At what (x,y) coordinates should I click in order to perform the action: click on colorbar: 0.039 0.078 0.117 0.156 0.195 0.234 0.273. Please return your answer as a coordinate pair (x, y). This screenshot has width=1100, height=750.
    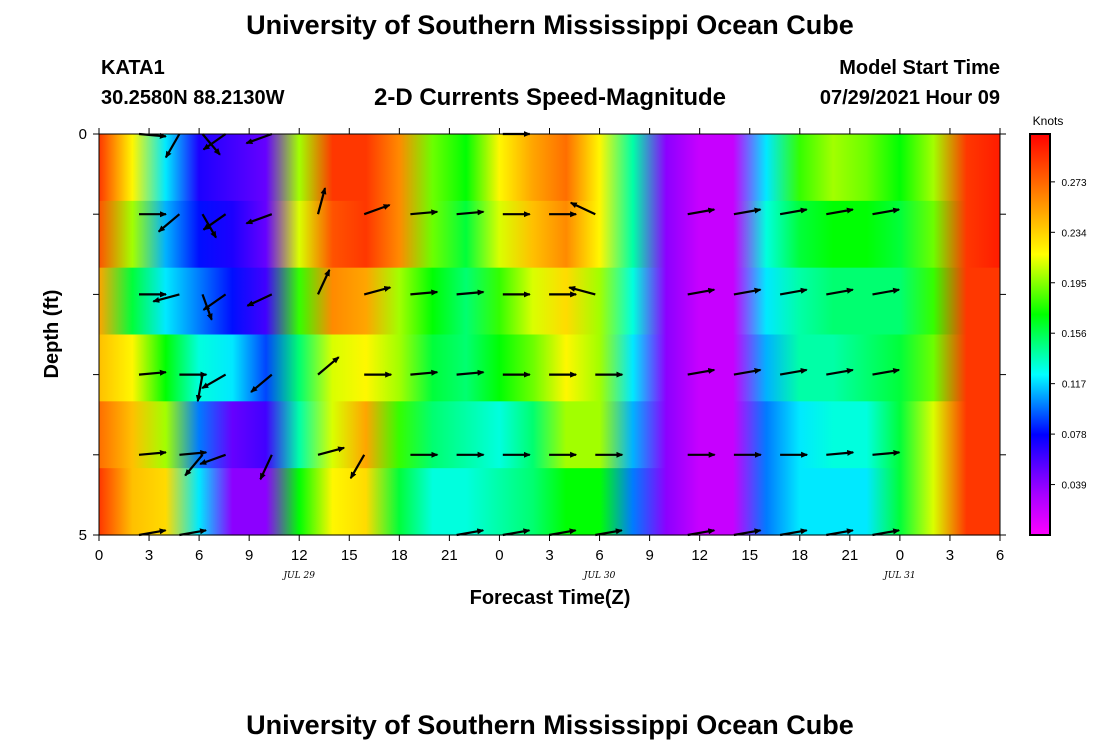
    Looking at the image, I should click on (1058, 334).